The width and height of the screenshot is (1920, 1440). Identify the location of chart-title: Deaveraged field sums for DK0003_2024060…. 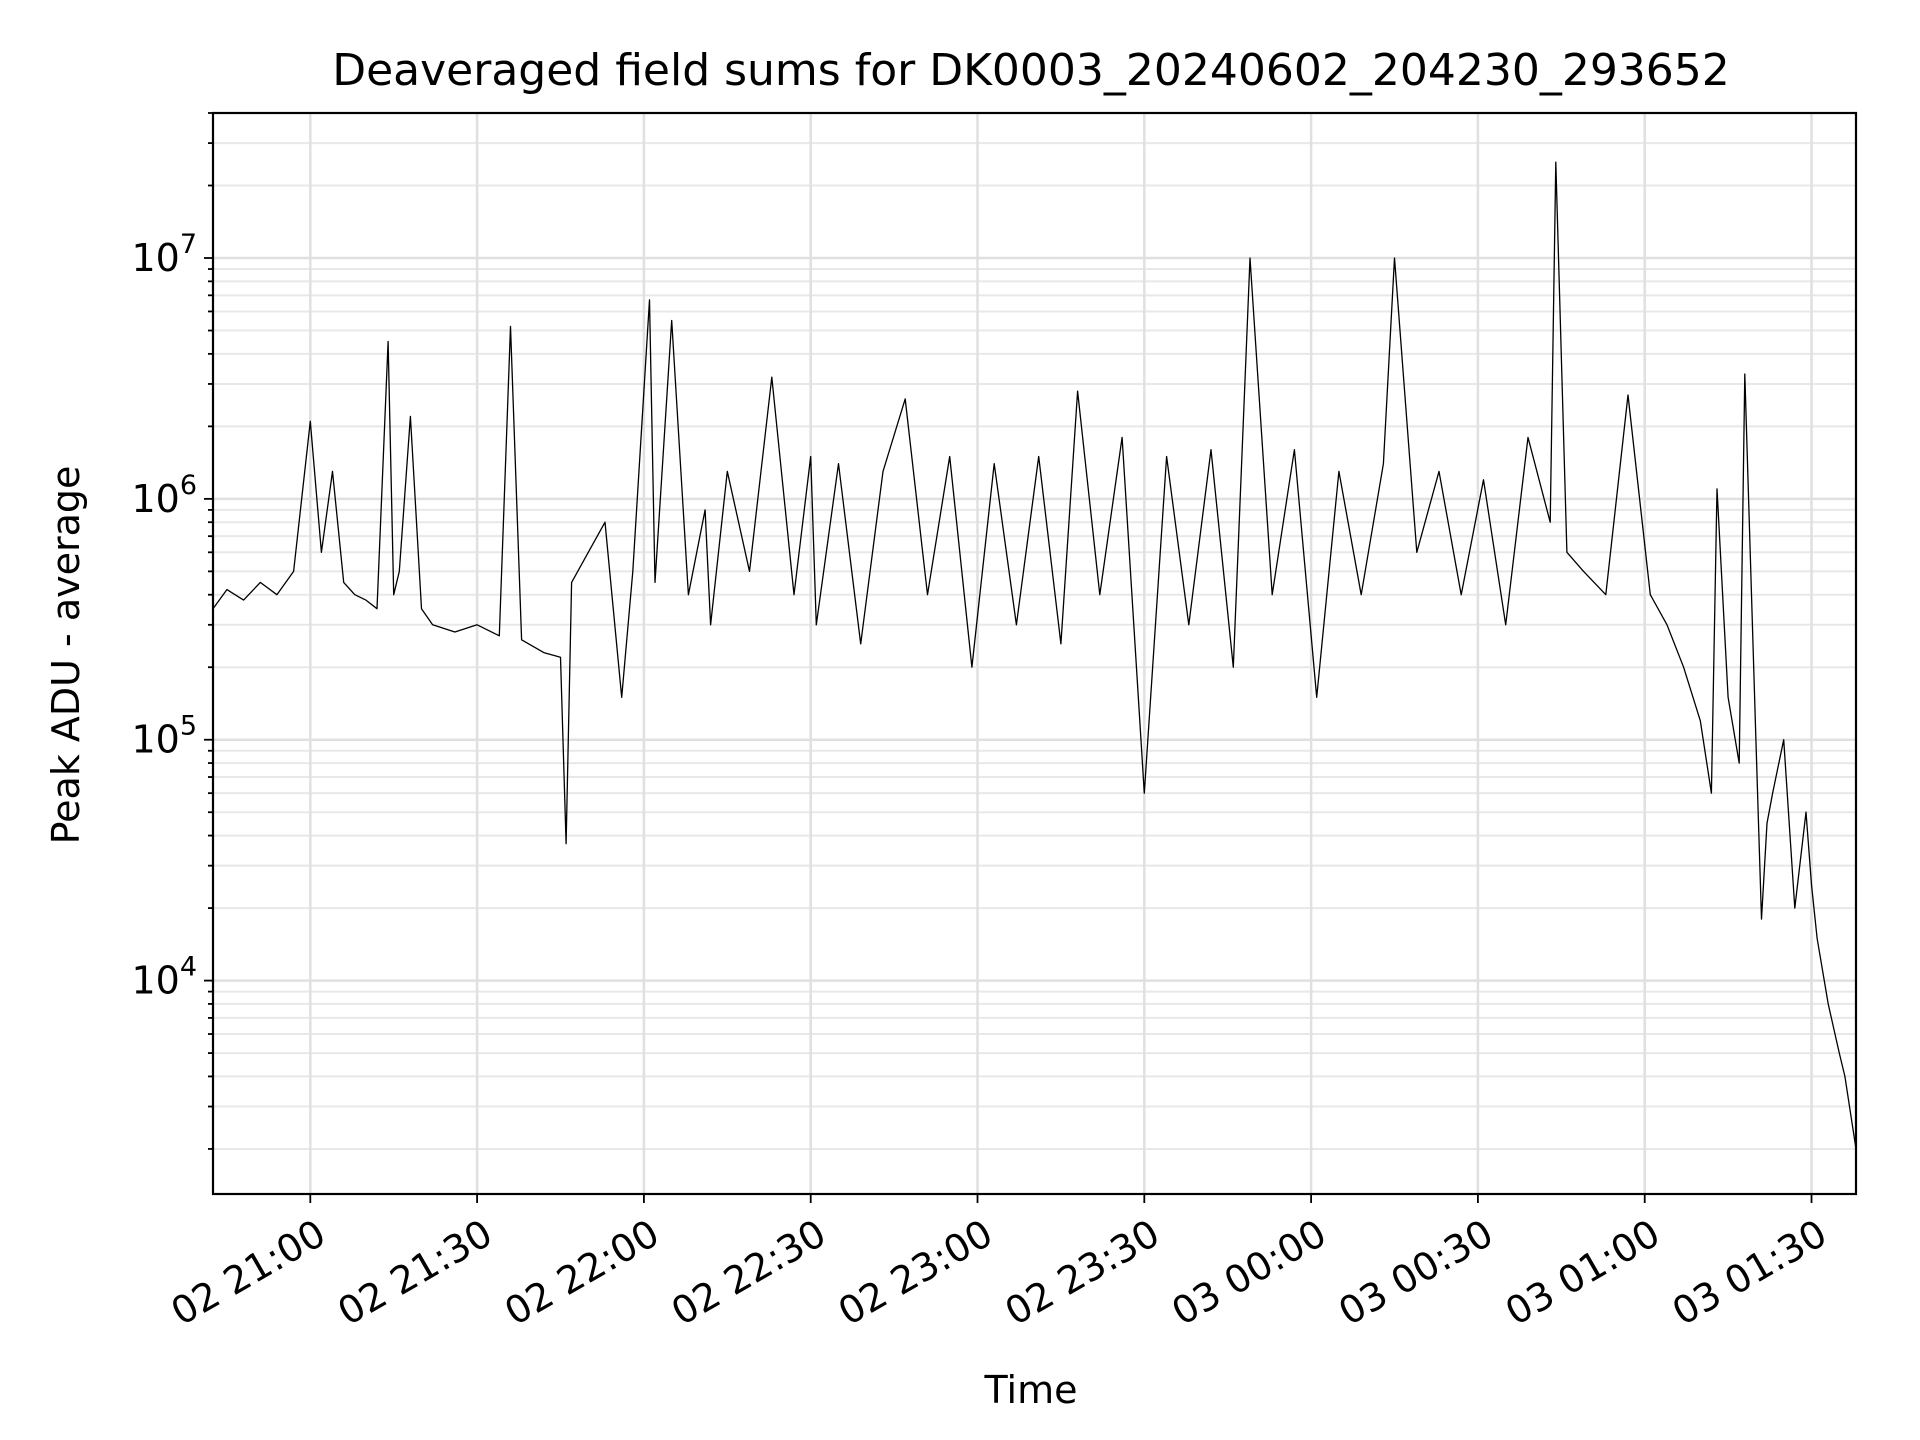
(1031, 70).